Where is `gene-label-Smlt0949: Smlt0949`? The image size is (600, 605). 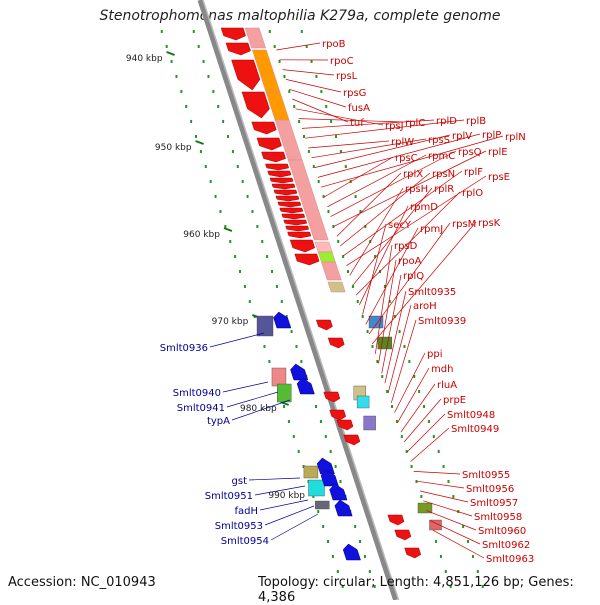 gene-label-Smlt0949: Smlt0949 is located at coordinates (475, 429).